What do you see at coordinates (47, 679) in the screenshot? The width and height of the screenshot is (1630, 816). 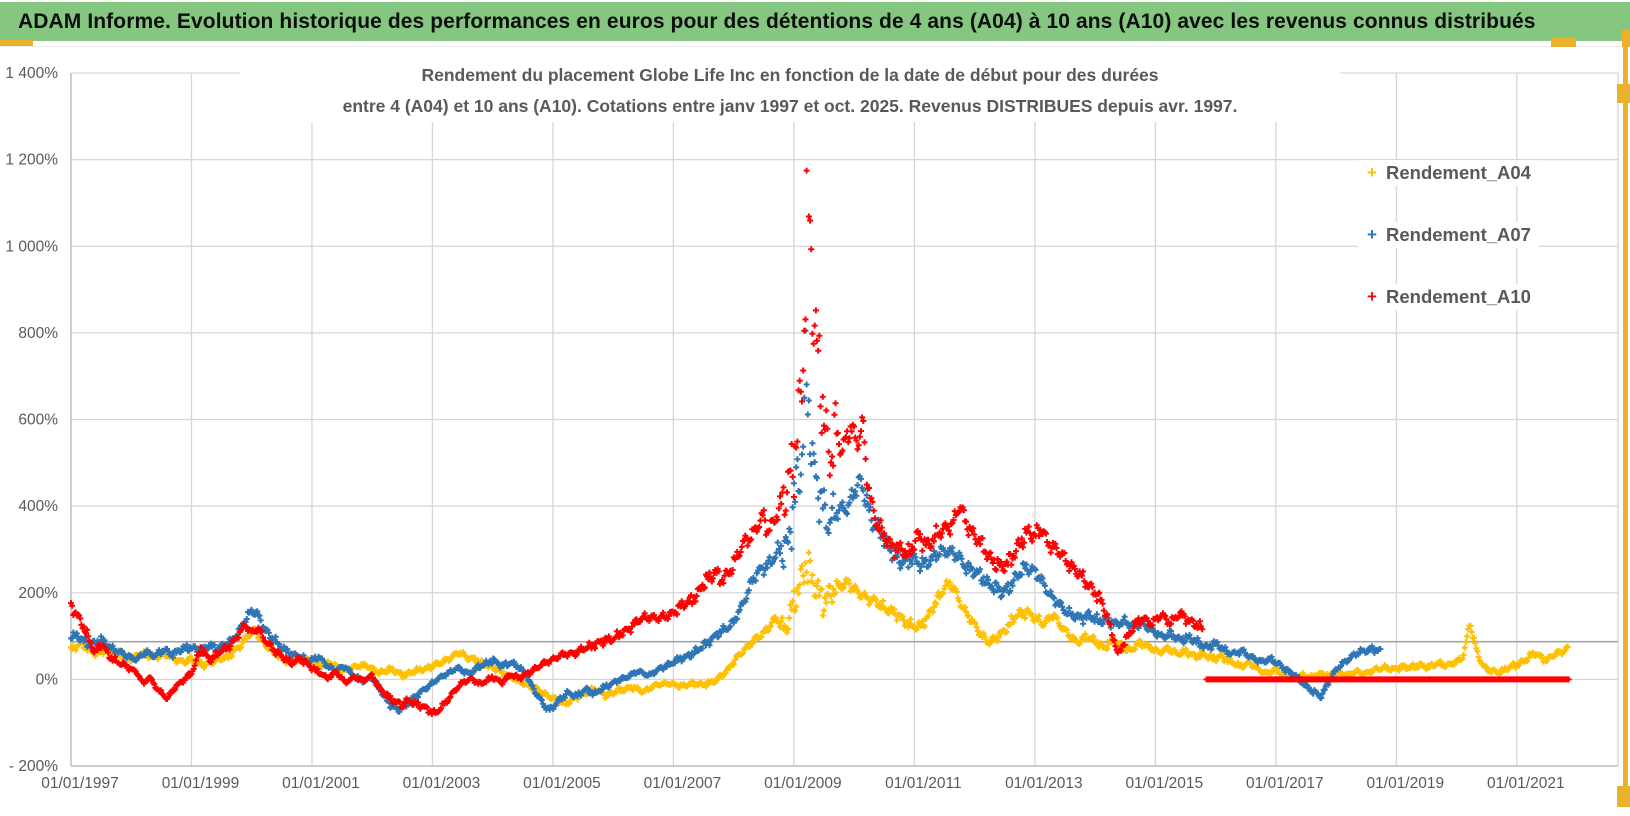 I see `y-tick-label: 0%` at bounding box center [47, 679].